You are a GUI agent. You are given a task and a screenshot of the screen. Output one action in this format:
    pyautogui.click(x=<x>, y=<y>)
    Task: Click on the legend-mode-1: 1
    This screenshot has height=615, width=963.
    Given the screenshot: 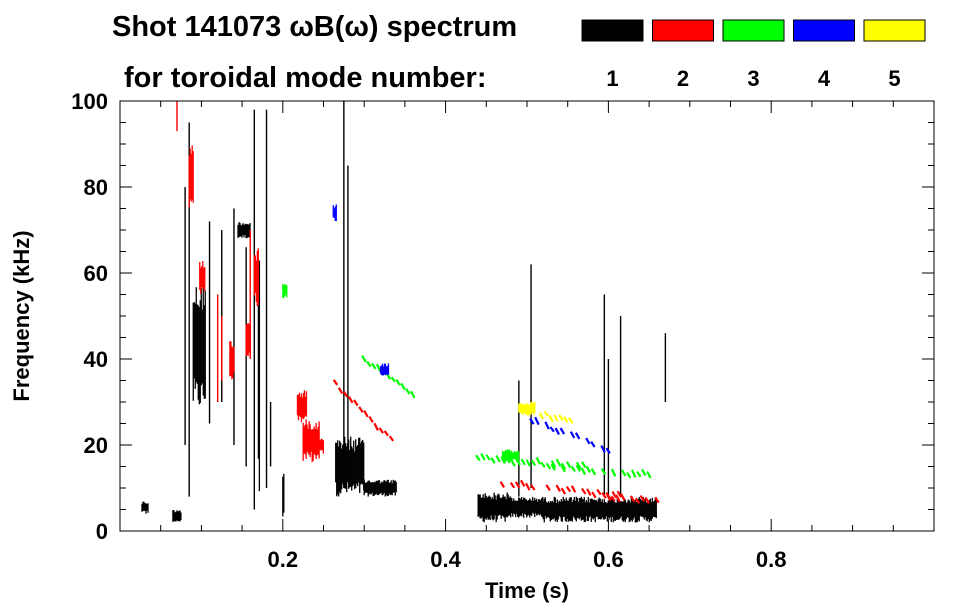 What is the action you would take?
    pyautogui.click(x=612, y=78)
    